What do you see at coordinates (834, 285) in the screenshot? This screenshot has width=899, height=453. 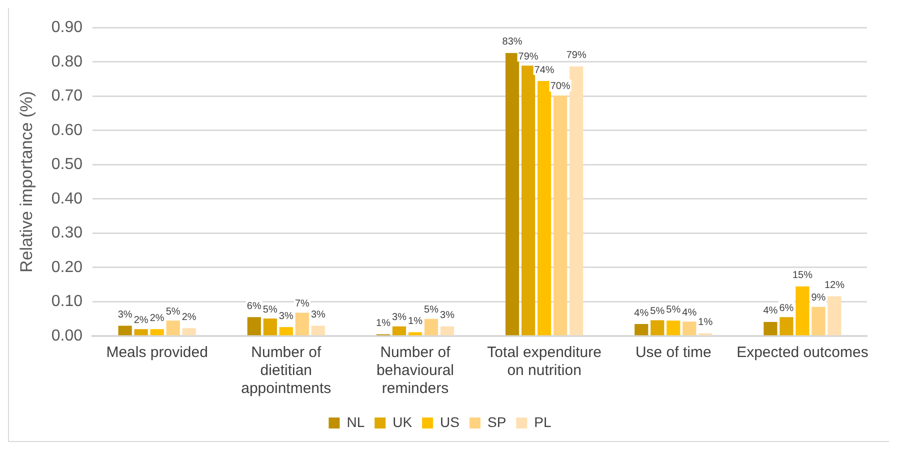 I see `data-label: 12%` at bounding box center [834, 285].